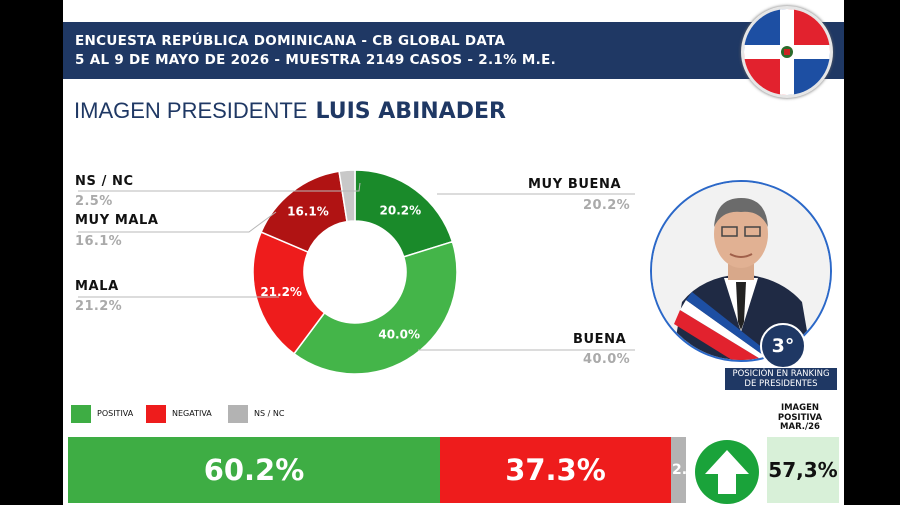  What do you see at coordinates (117, 220) in the screenshot?
I see `label-muy-mala: MUY MALA` at bounding box center [117, 220].